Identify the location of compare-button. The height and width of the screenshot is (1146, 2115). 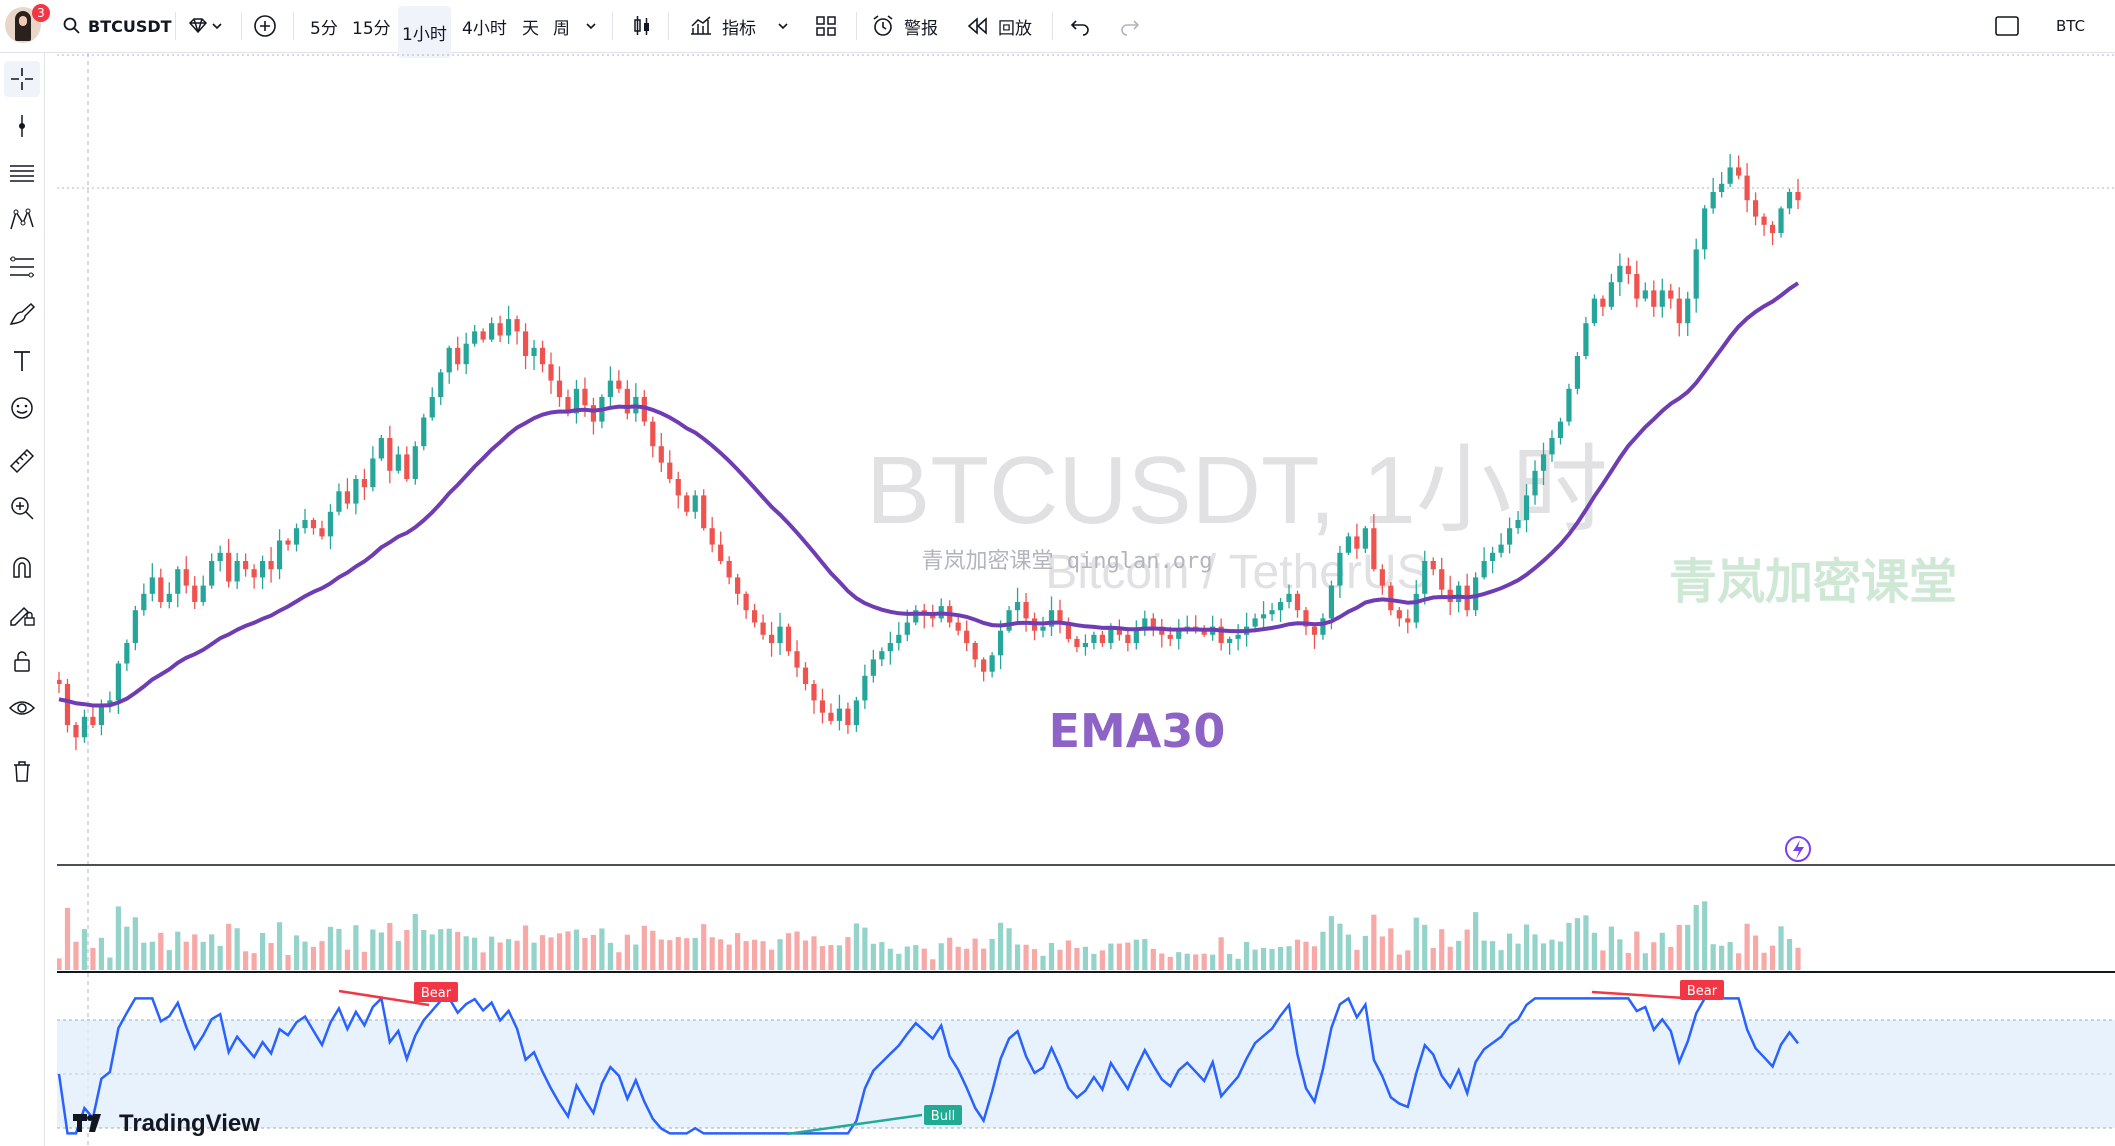
(265, 26).